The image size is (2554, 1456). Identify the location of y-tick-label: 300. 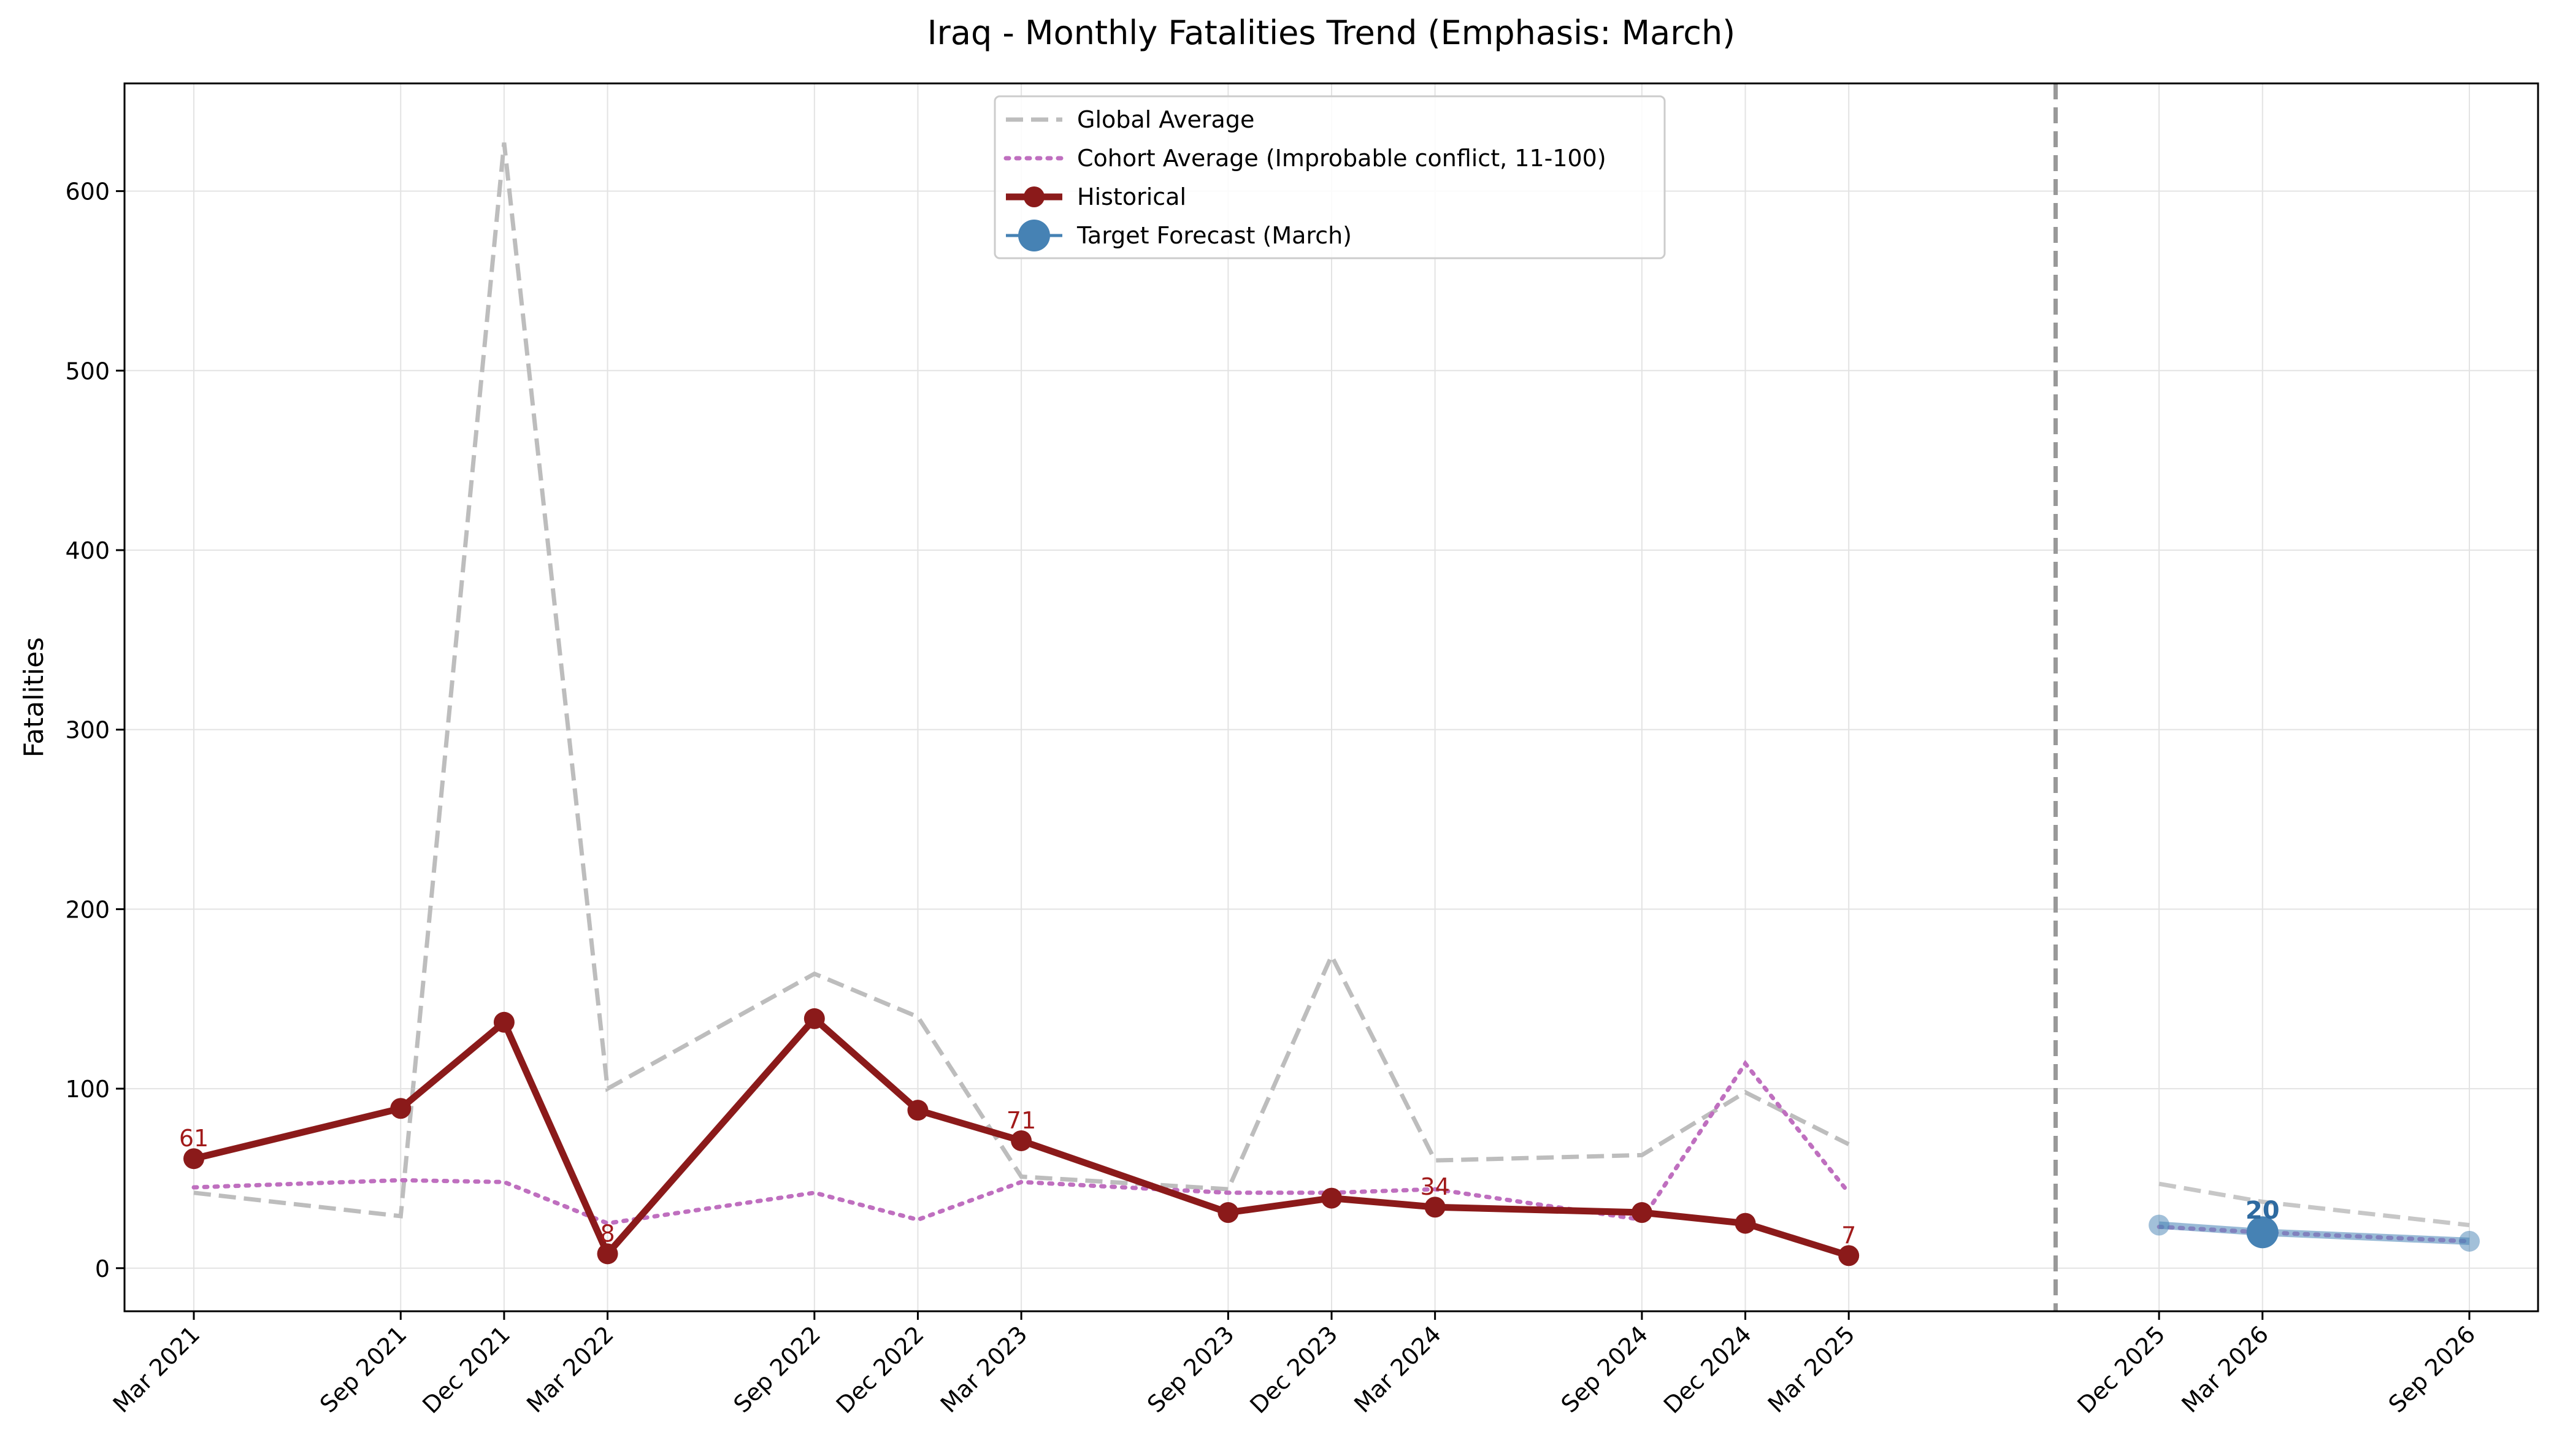
(88, 730).